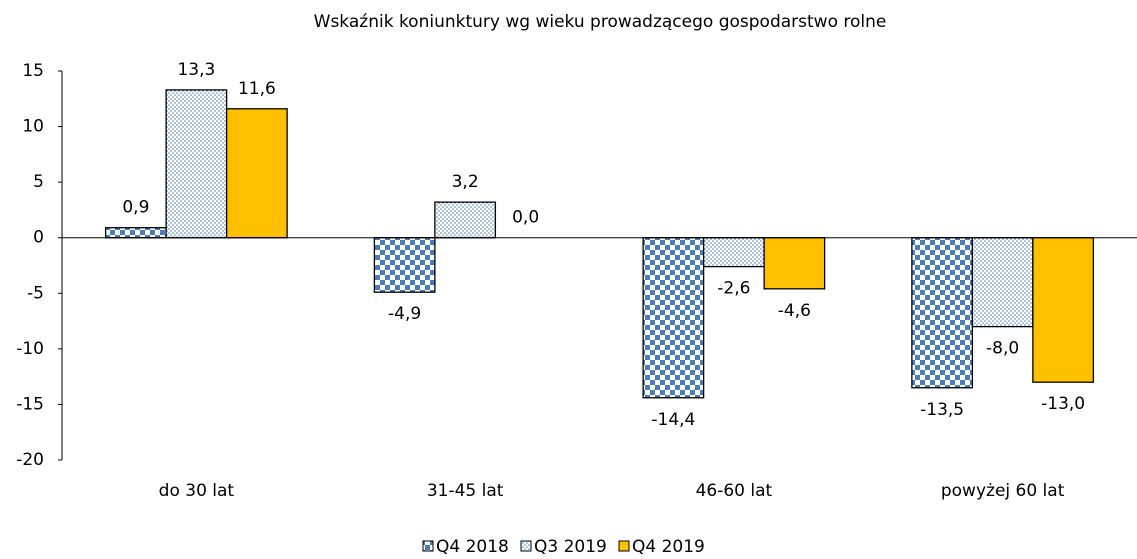 This screenshot has width=1137, height=559. Describe the element at coordinates (525, 218) in the screenshot. I see `value-label: 0,0` at that location.